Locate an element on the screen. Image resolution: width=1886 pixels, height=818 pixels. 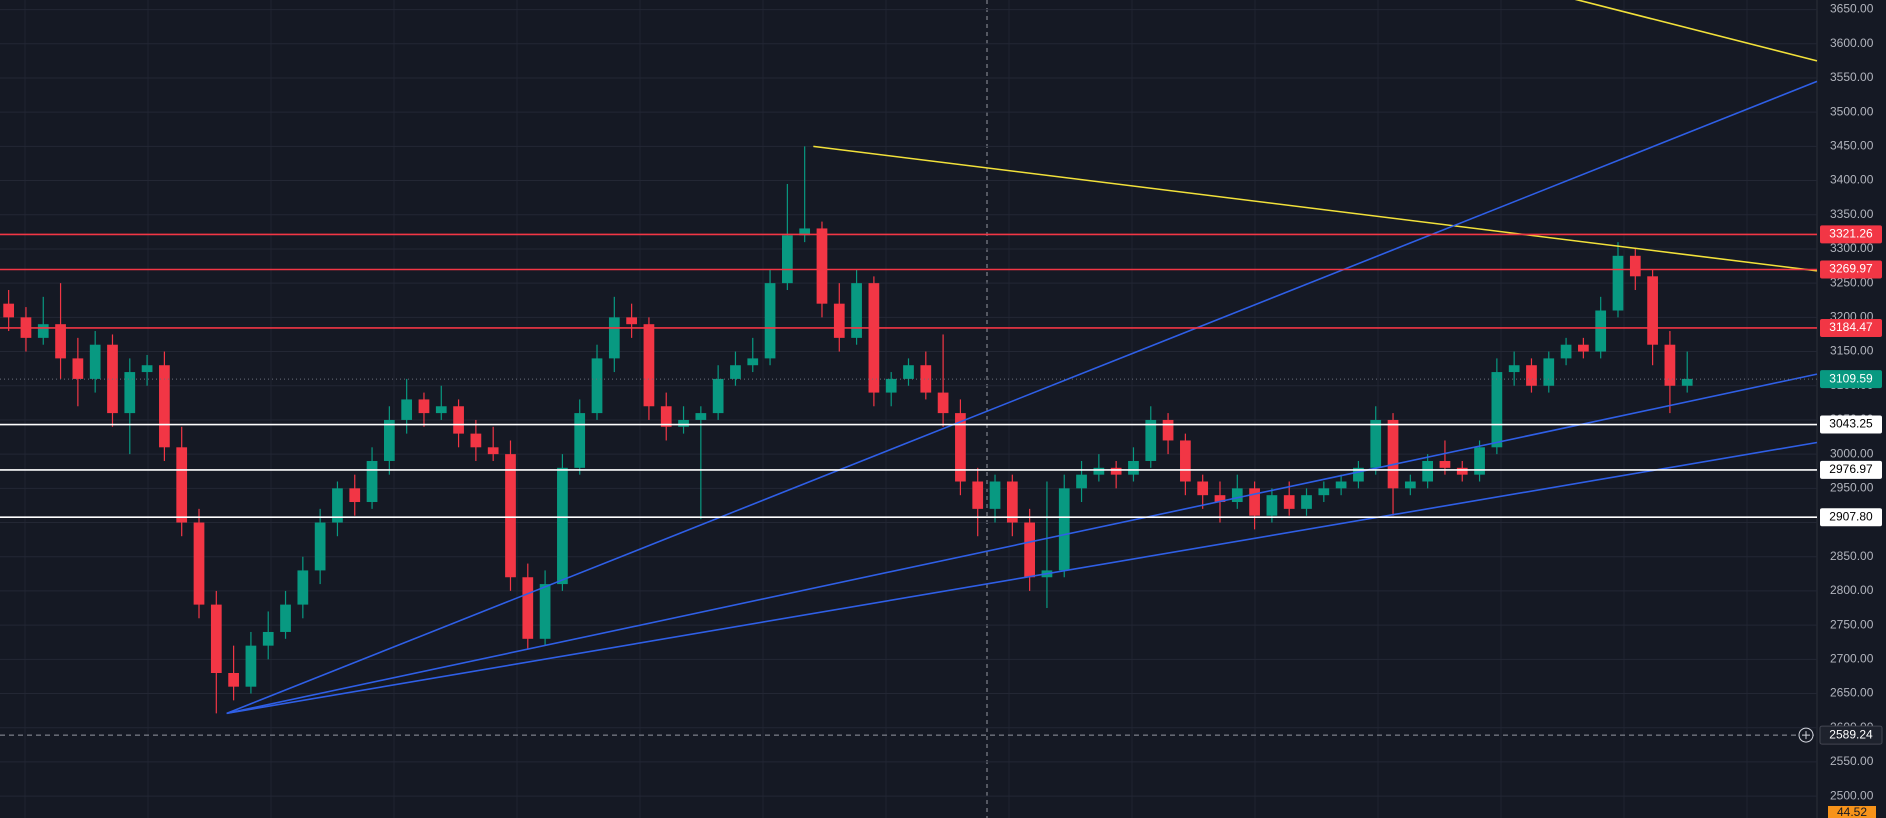
y-tick-label: 3400.00 is located at coordinates (1852, 180).